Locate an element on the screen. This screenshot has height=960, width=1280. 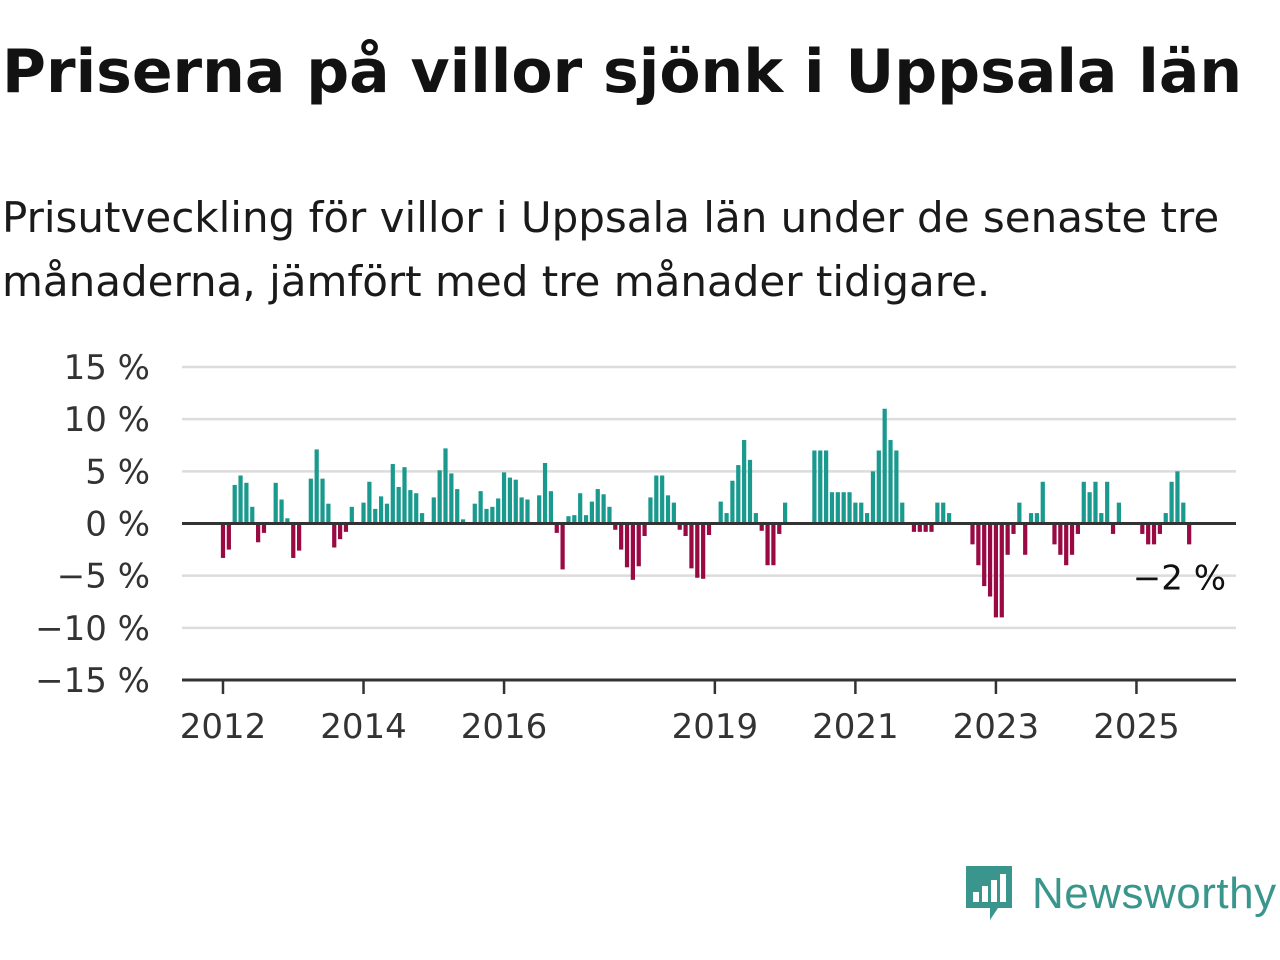
y-axis-tick-labels: 15 % 10 % 5 % 0 % −5 % −10 % −15 % is located at coordinates (92, 524).